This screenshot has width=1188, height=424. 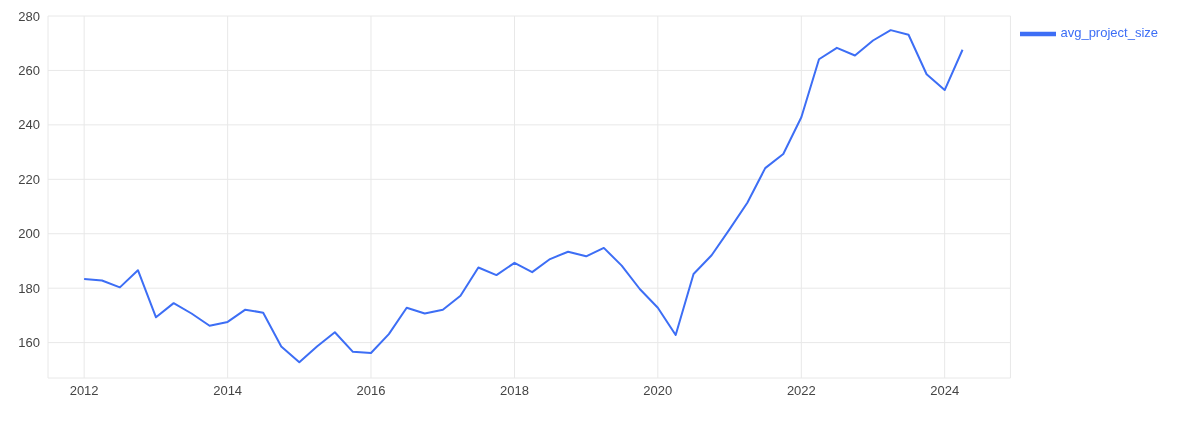 I want to click on x-tick-label: 2014, so click(x=228, y=391).